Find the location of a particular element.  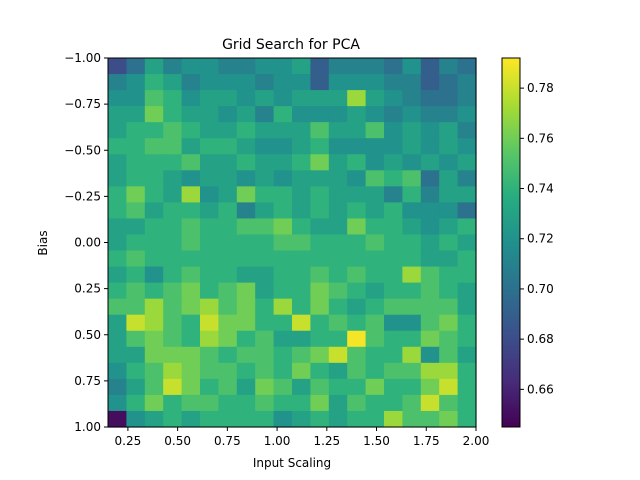

y-tick-label: 0.00 is located at coordinates (87, 243).